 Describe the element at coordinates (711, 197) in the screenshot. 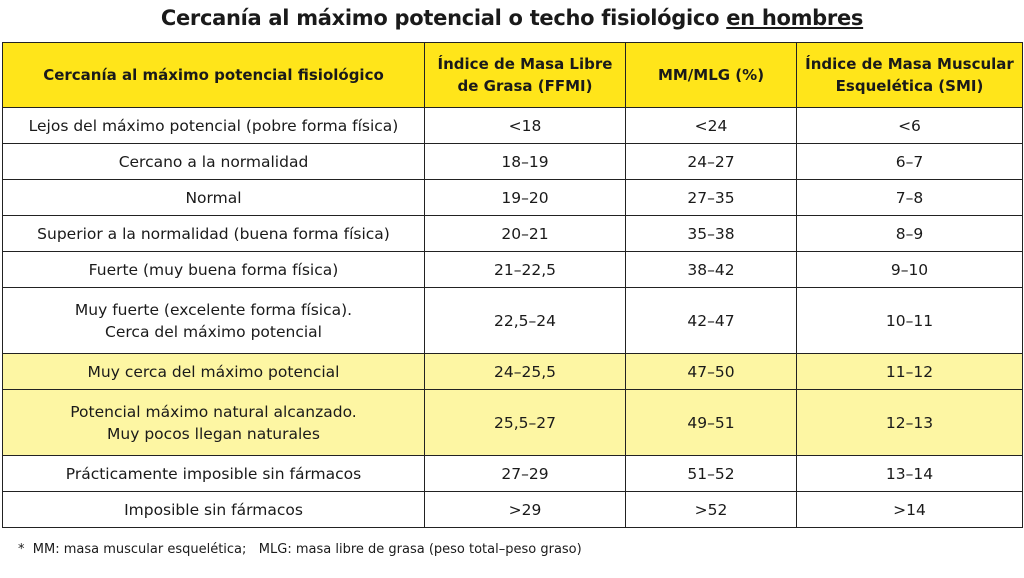

I see `table-cell: 27–35` at that location.